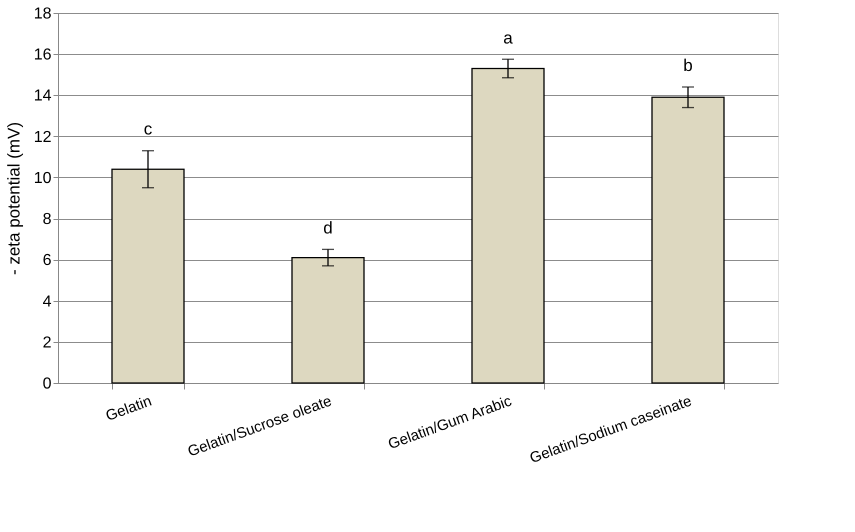  I want to click on y-tick-label: 16, so click(43, 55).